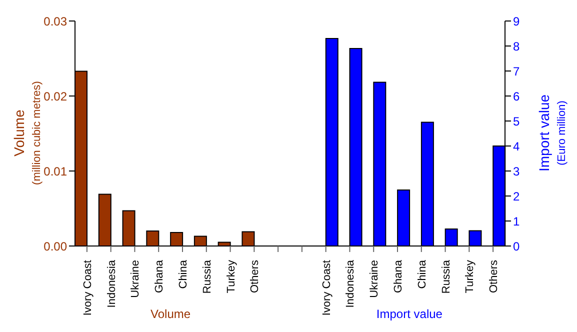 Image resolution: width=577 pixels, height=332 pixels. Describe the element at coordinates (56, 96) in the screenshot. I see `y-tick-label: 0.02` at that location.